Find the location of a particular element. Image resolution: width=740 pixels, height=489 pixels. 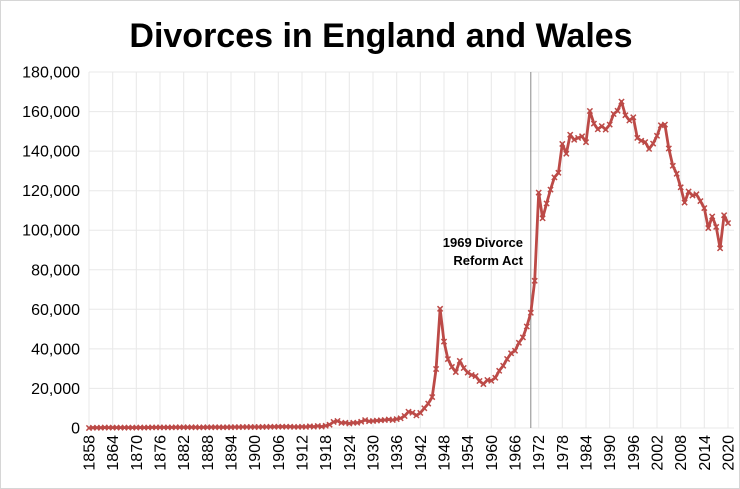

annotation-text-line2: Reform Act is located at coordinates (488, 260).